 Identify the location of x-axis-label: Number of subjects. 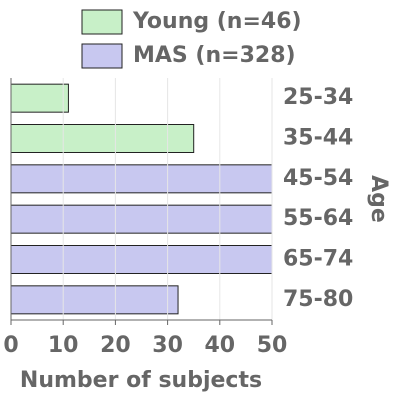
(141, 380).